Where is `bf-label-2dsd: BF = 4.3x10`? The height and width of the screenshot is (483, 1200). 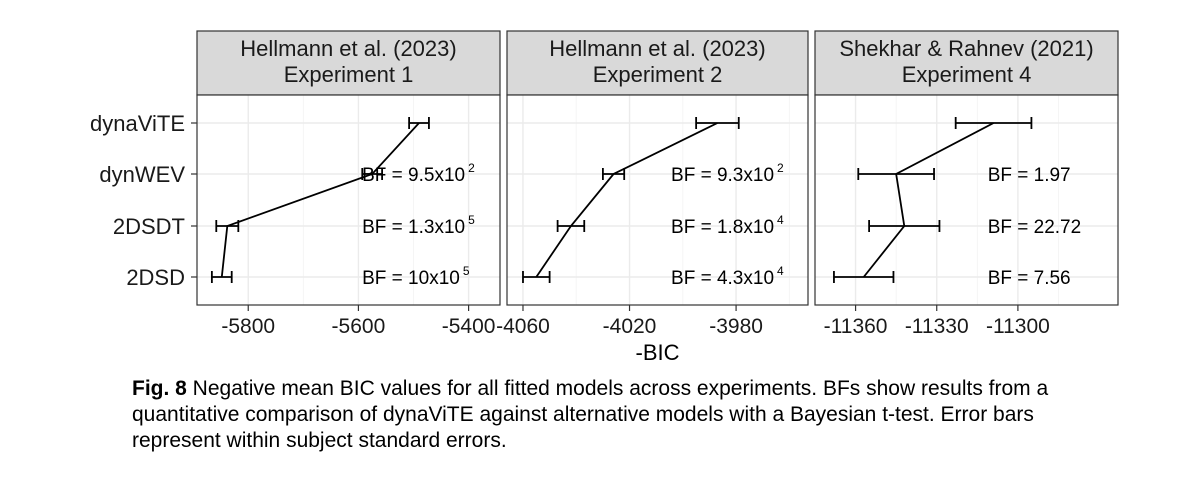
bf-label-2dsd: BF = 4.3x10 is located at coordinates (722, 278).